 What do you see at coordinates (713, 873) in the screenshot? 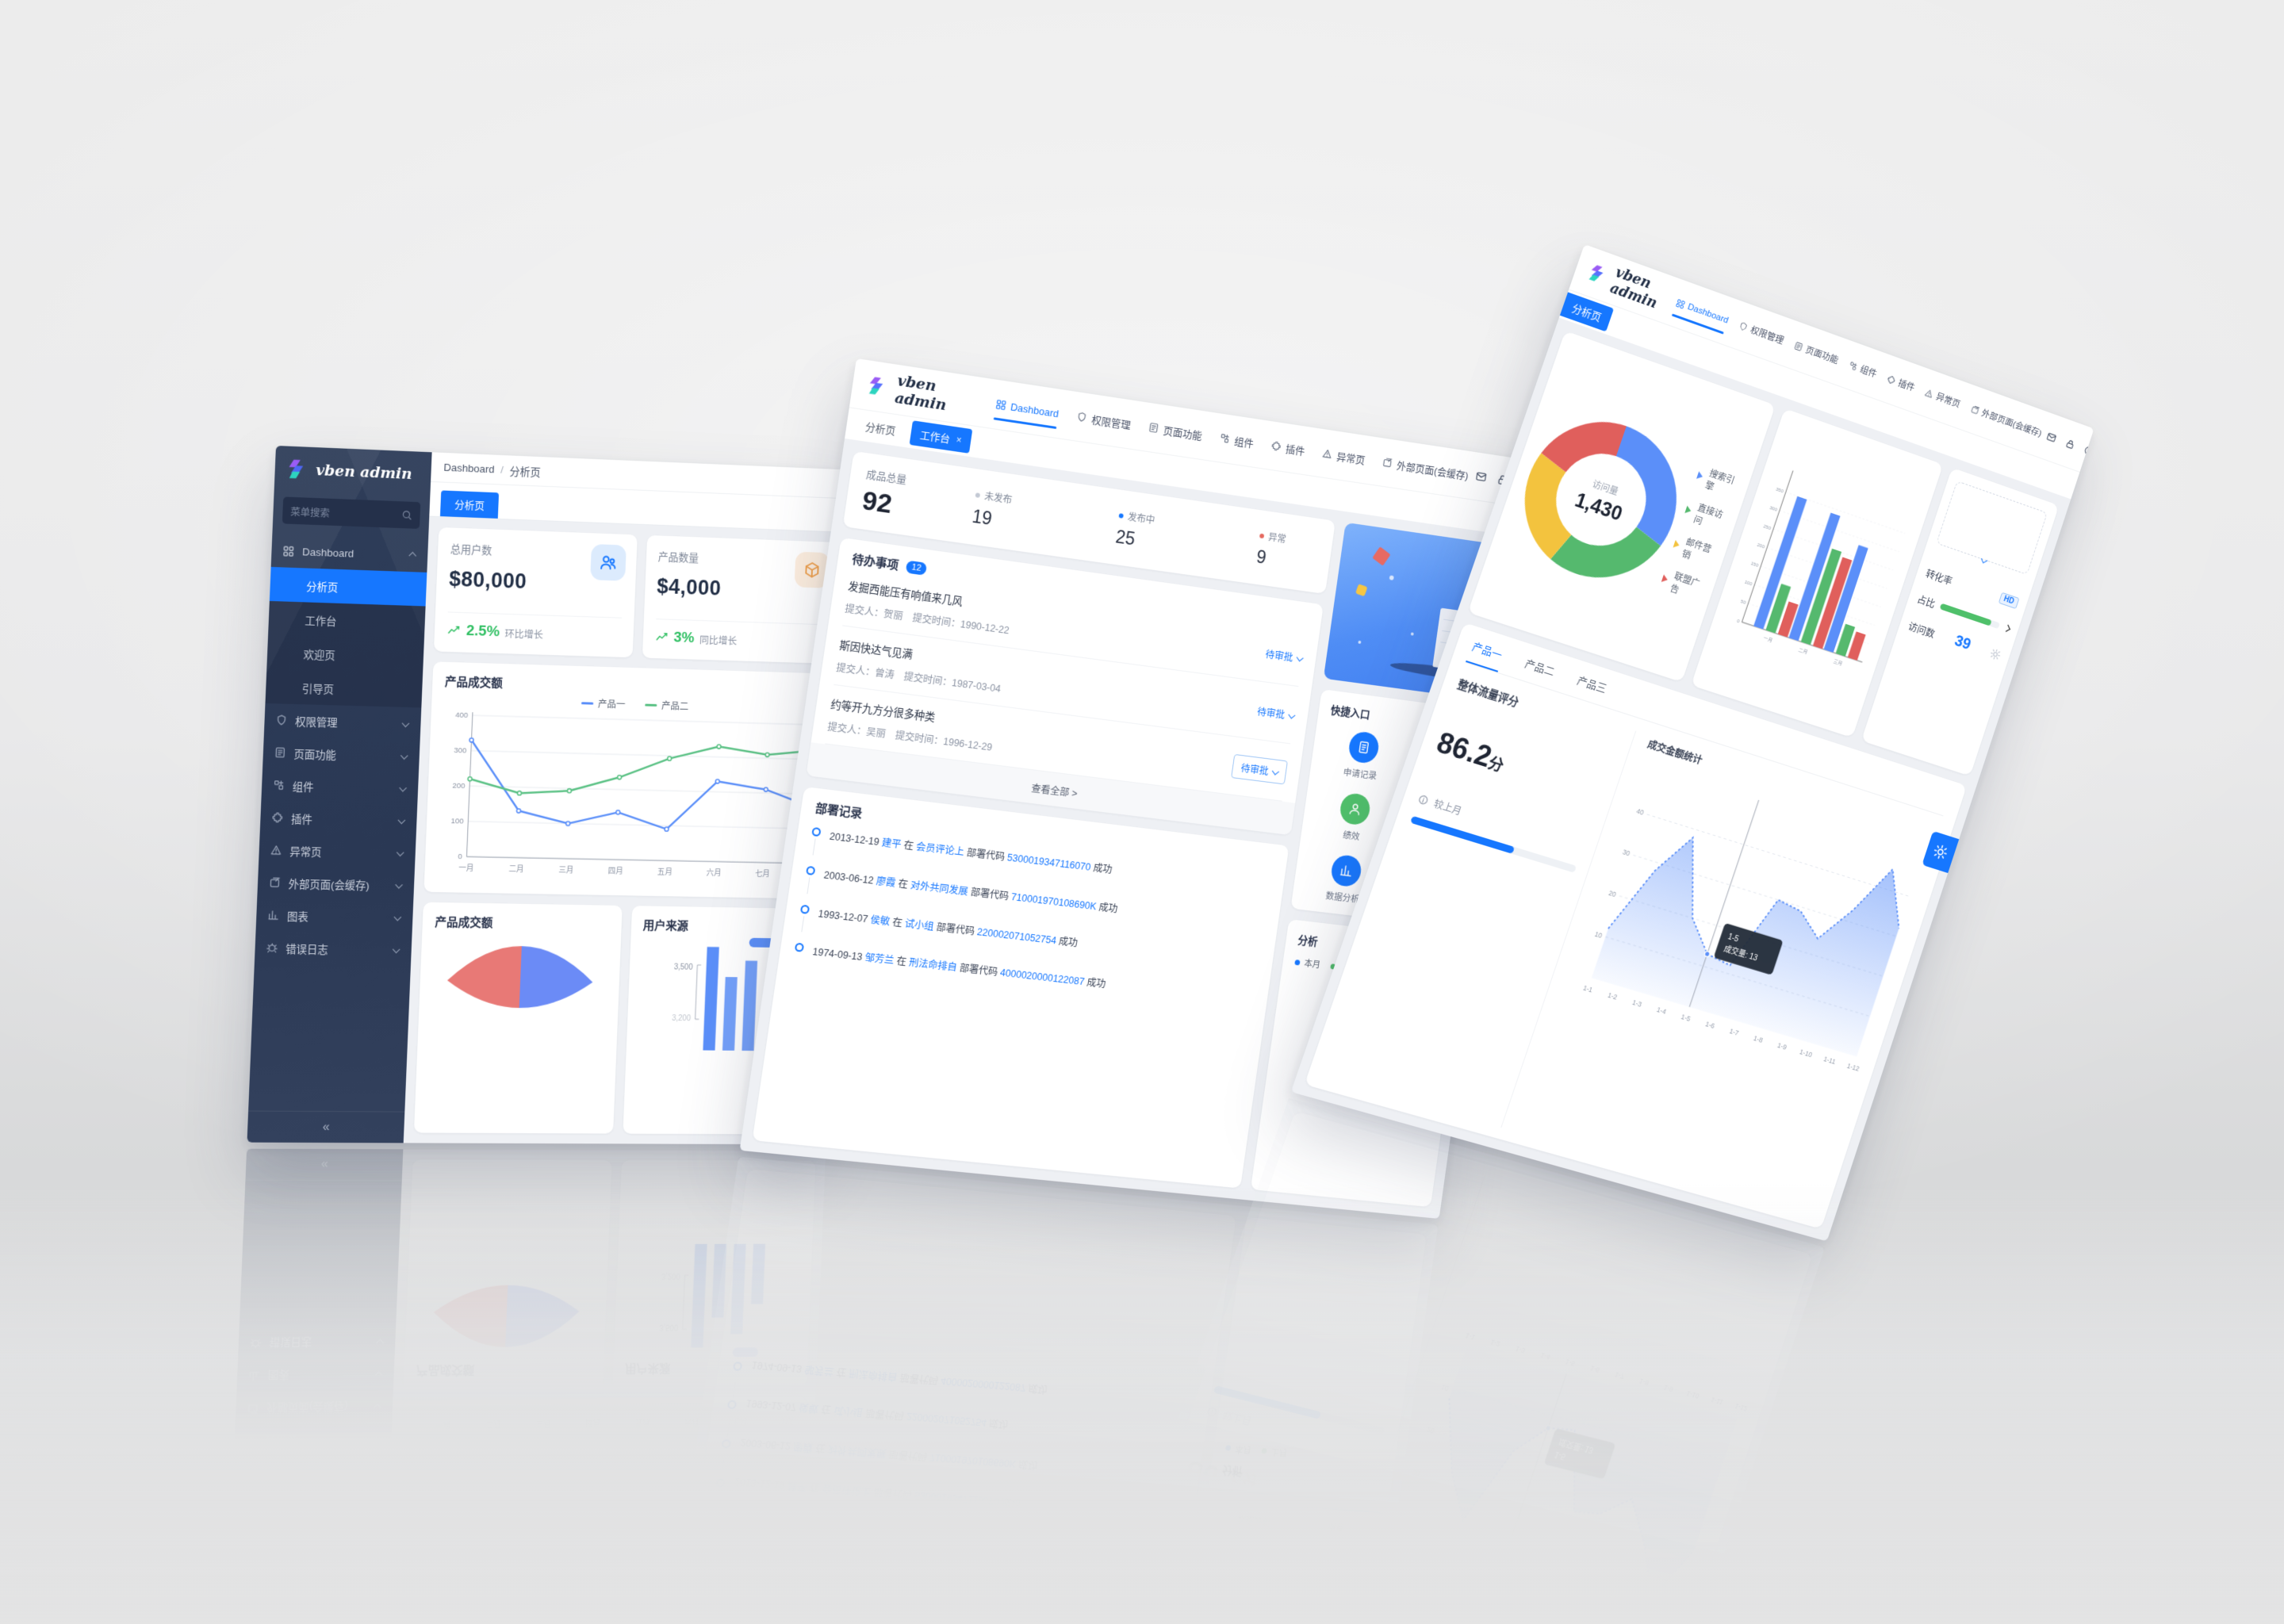
I see `svg-text: 六月` at bounding box center [713, 873].